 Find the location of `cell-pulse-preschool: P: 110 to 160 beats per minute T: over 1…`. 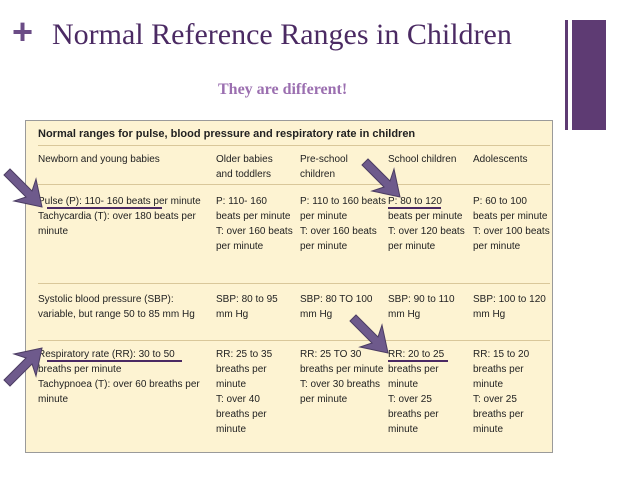

cell-pulse-preschool: P: 110 to 160 beats per minute T: over 1… is located at coordinates (343, 224).